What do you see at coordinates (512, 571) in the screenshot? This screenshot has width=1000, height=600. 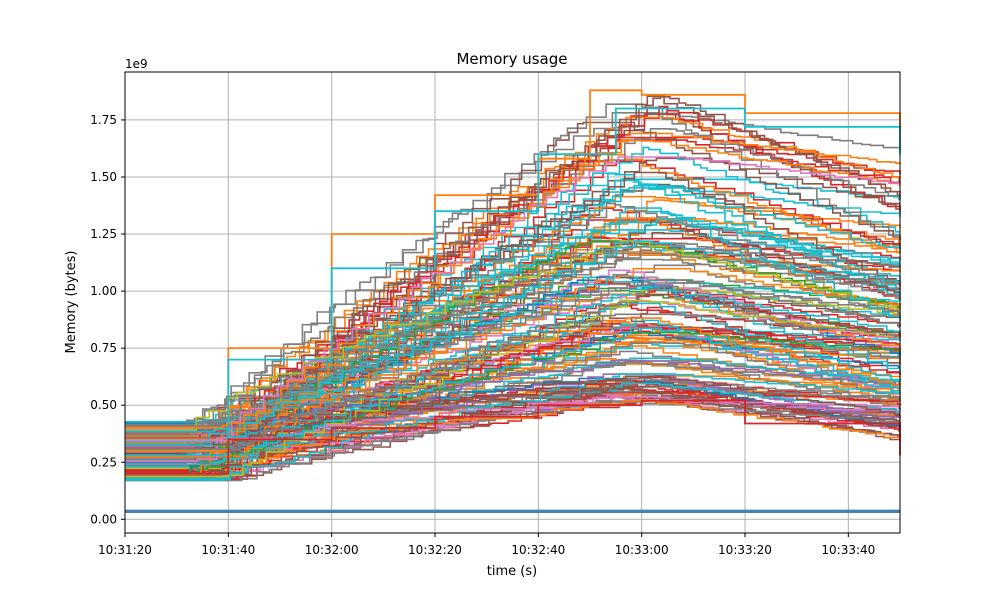 I see `x-axis-label: time (s)` at bounding box center [512, 571].